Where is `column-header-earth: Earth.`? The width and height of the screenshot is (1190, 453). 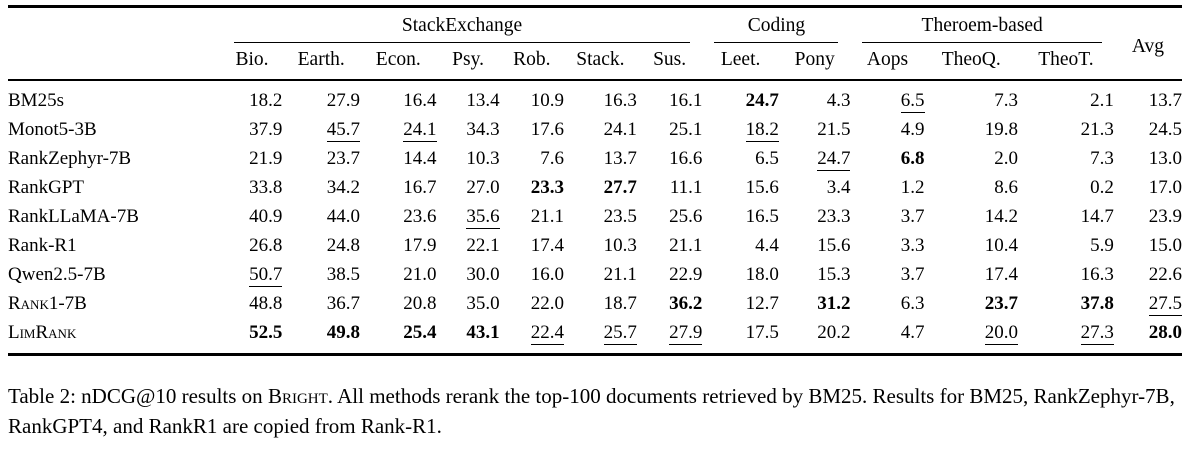 column-header-earth: Earth. is located at coordinates (321, 62).